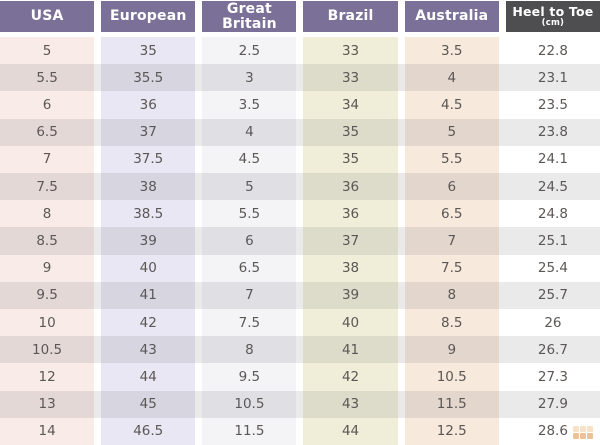 The width and height of the screenshot is (600, 445). Describe the element at coordinates (451, 377) in the screenshot. I see `cell-australia: 10.5` at that location.